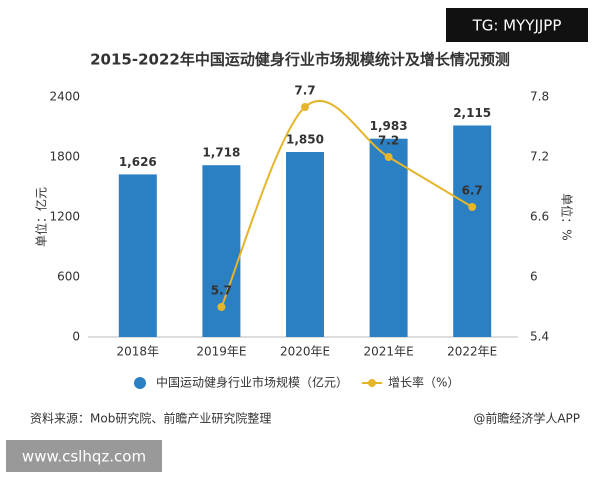  I want to click on legend-label: 增长率（%）, so click(423, 382).